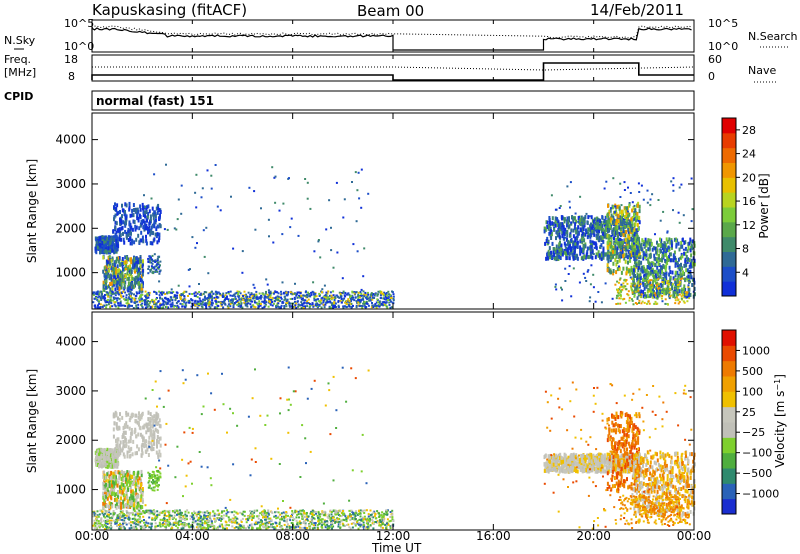 This screenshot has width=800, height=554. I want to click on power-ytick-label: 2000, so click(70, 228).